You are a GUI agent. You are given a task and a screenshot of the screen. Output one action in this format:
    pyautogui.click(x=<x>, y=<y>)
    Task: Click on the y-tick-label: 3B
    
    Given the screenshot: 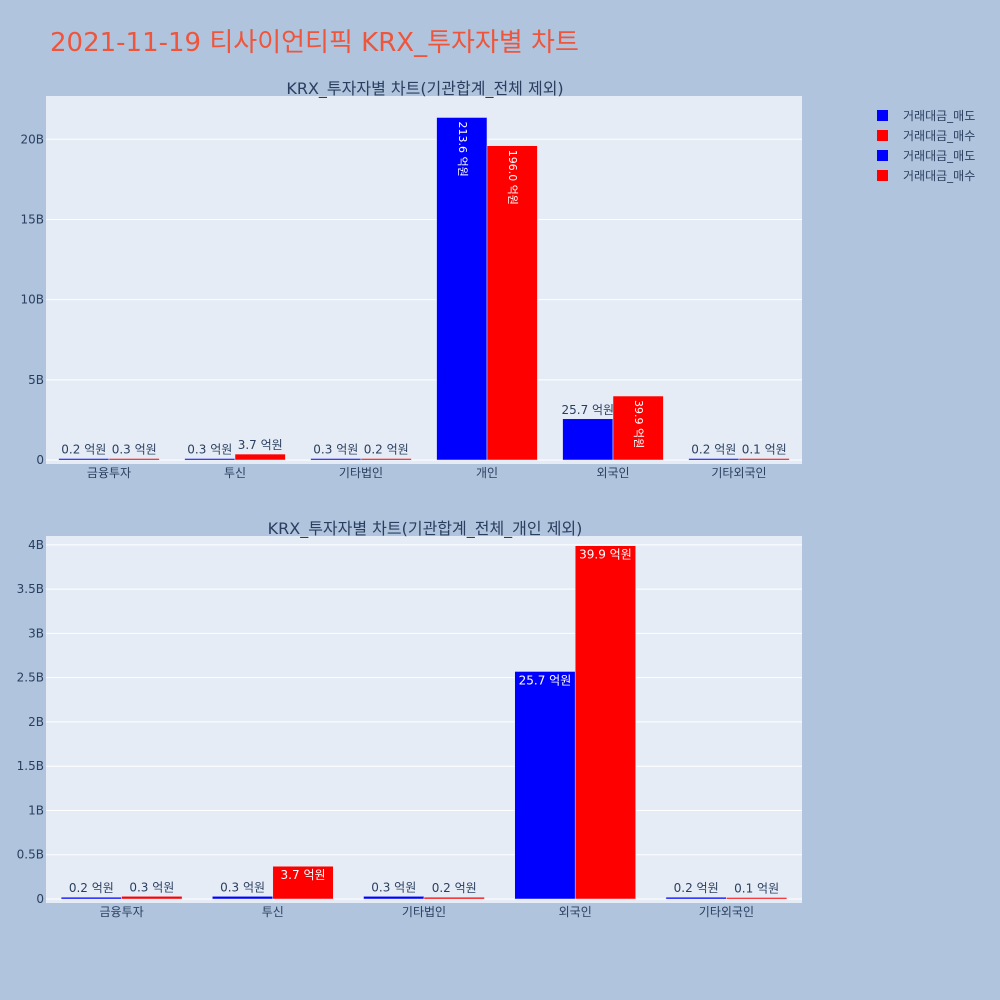 What is the action you would take?
    pyautogui.click(x=36, y=633)
    